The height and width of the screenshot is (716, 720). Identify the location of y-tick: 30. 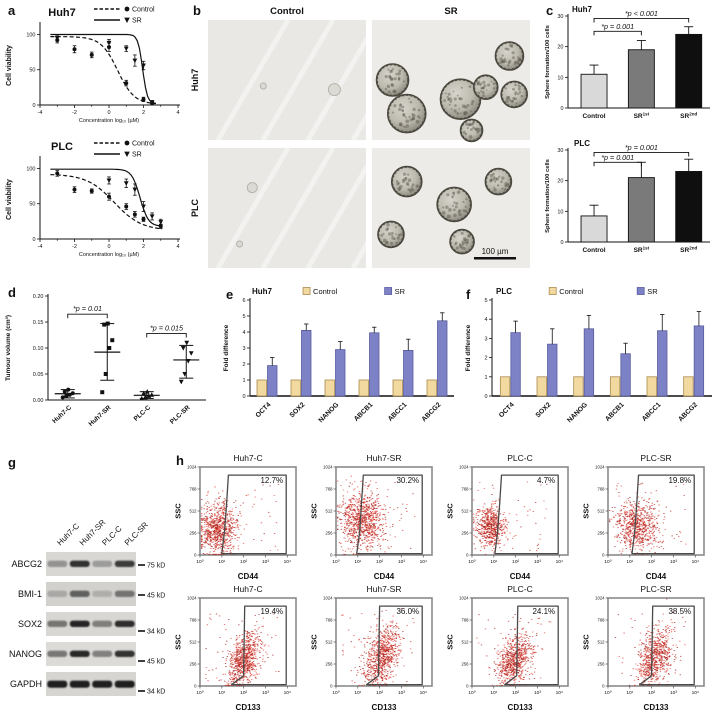
(560, 17).